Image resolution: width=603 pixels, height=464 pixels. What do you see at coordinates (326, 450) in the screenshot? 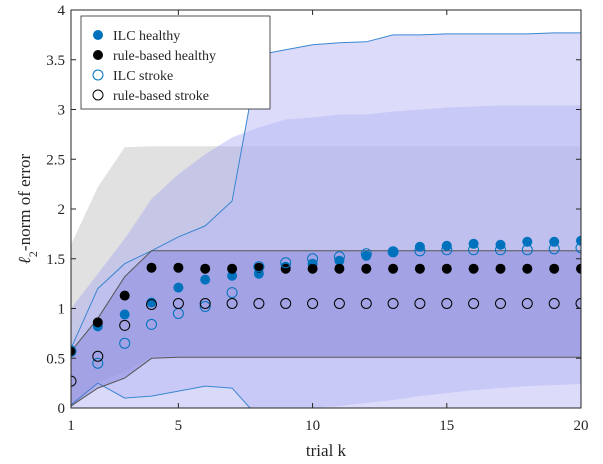
I see `x-axis-label: trial k` at bounding box center [326, 450].